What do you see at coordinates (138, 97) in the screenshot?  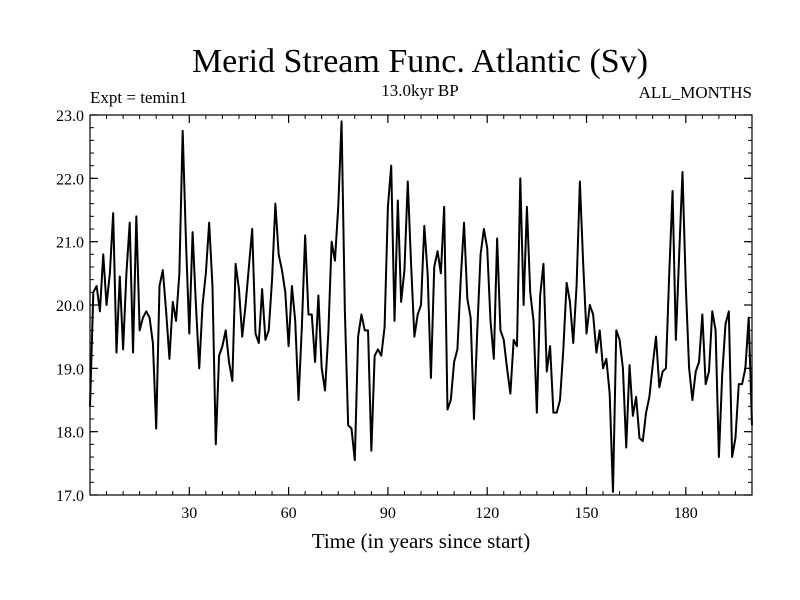 I see `experiment-label: Expt = temin1` at bounding box center [138, 97].